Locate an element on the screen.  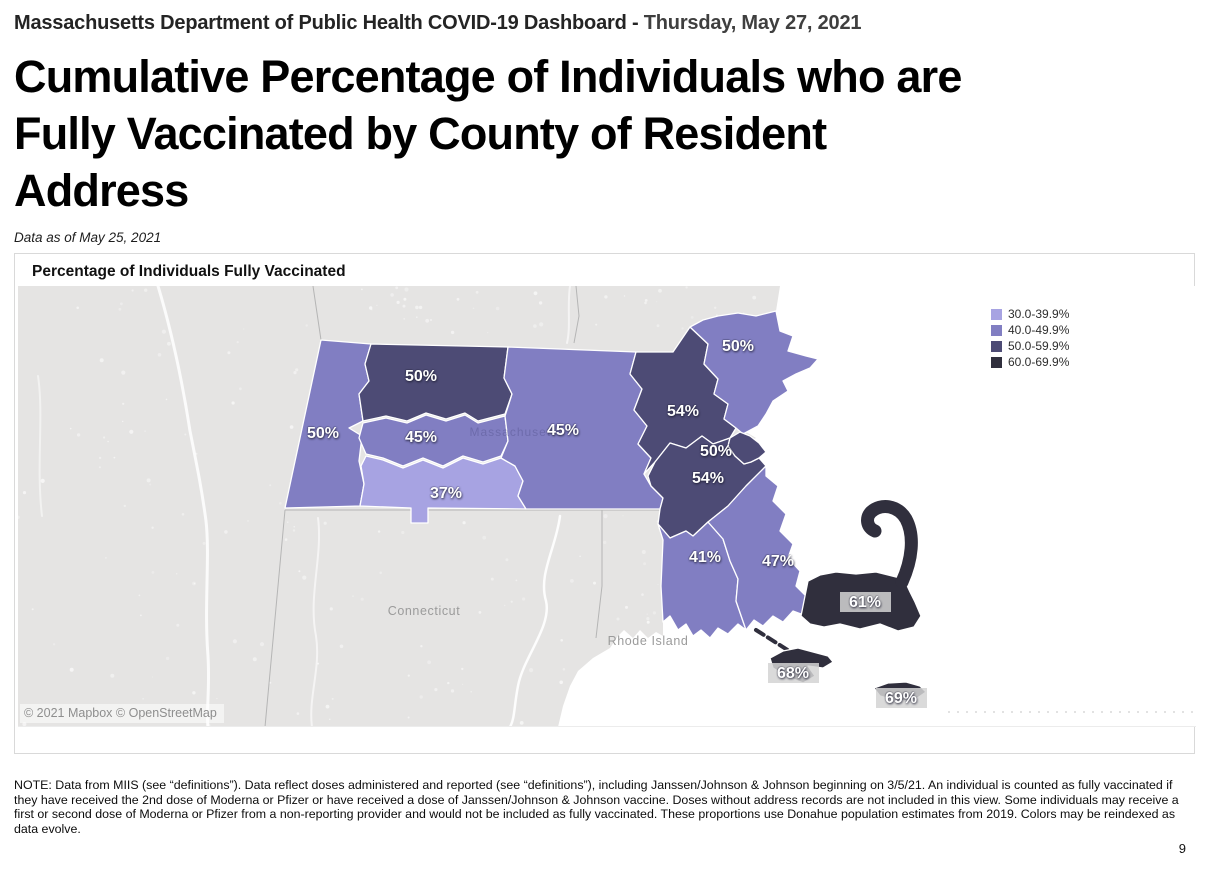
legend-item-30-39: 30.0-39.9% is located at coordinates (1030, 314).